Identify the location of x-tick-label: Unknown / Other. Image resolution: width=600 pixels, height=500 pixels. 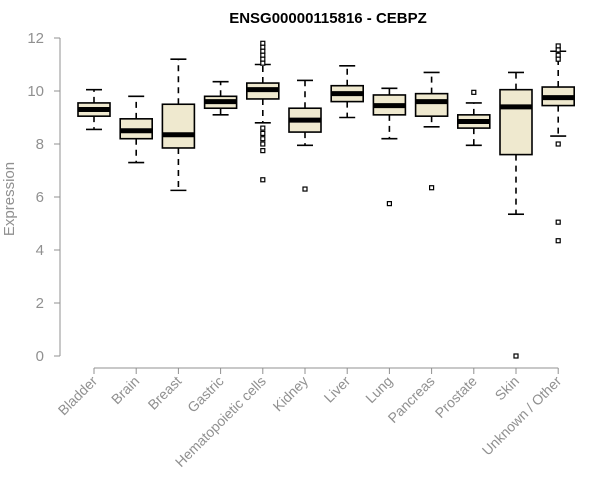
(522, 416).